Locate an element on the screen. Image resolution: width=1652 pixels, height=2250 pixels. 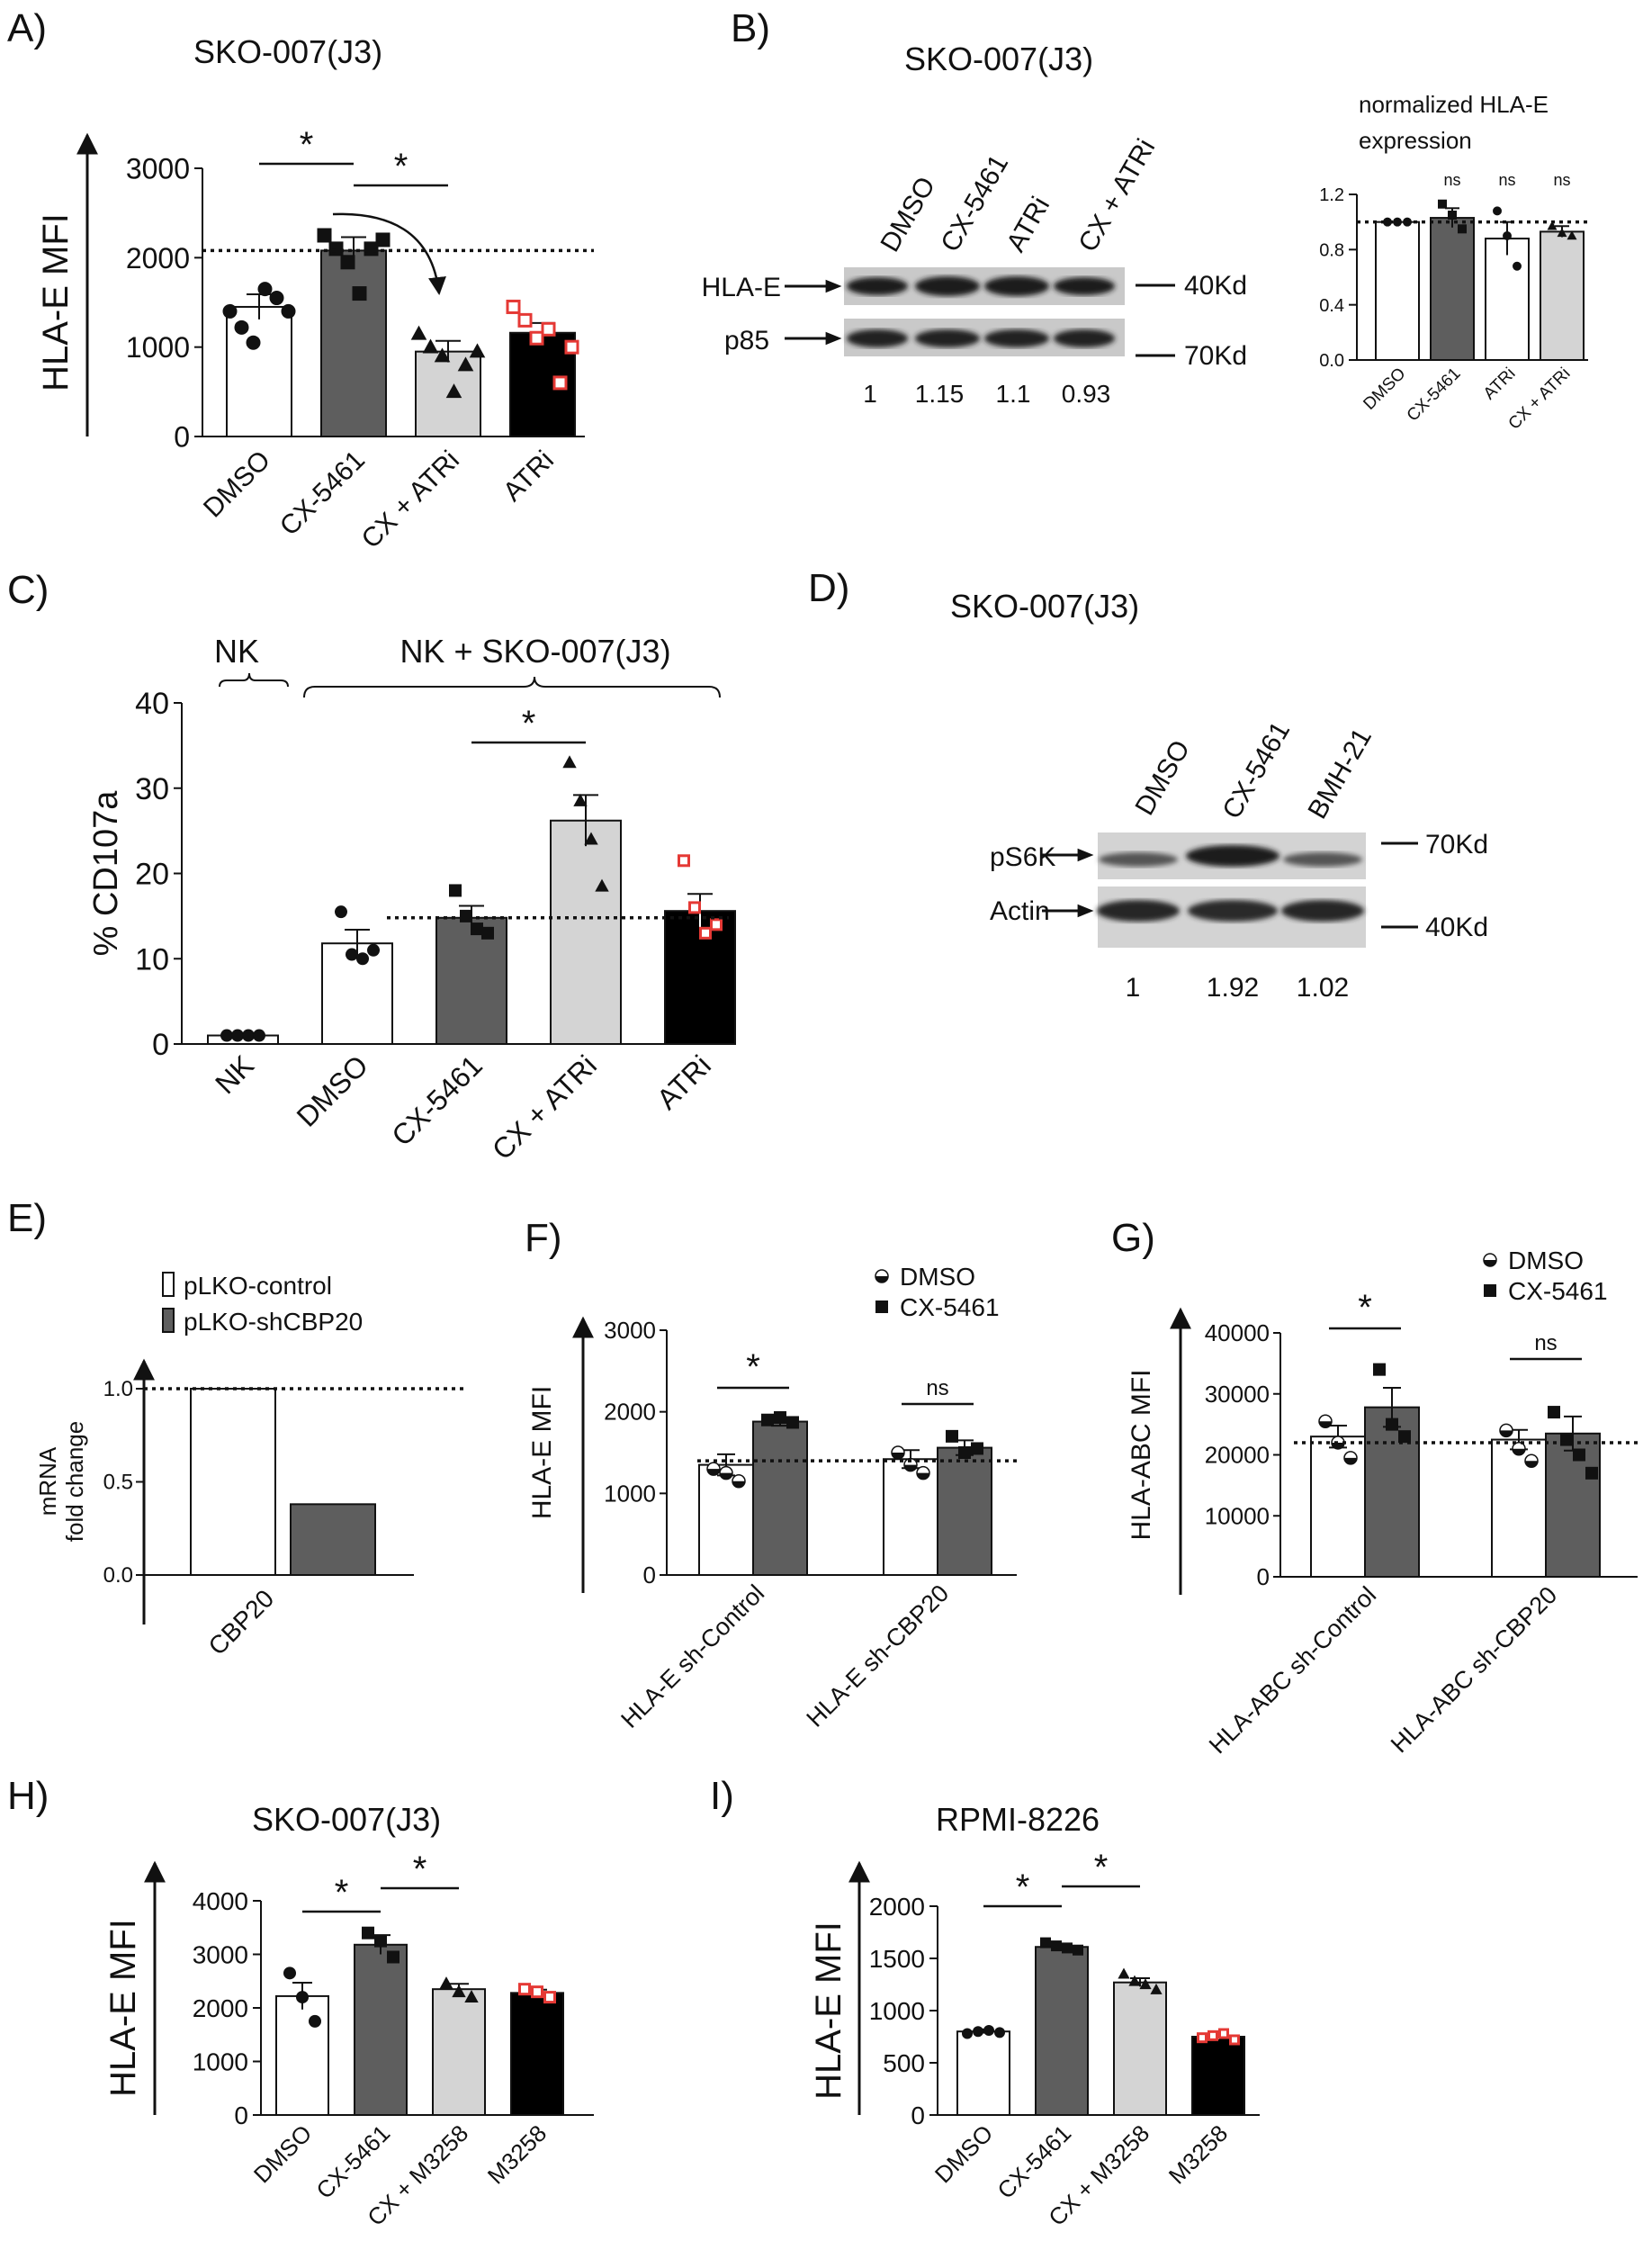
panel-i-title: RPMI-8226 is located at coordinates (1018, 1819).